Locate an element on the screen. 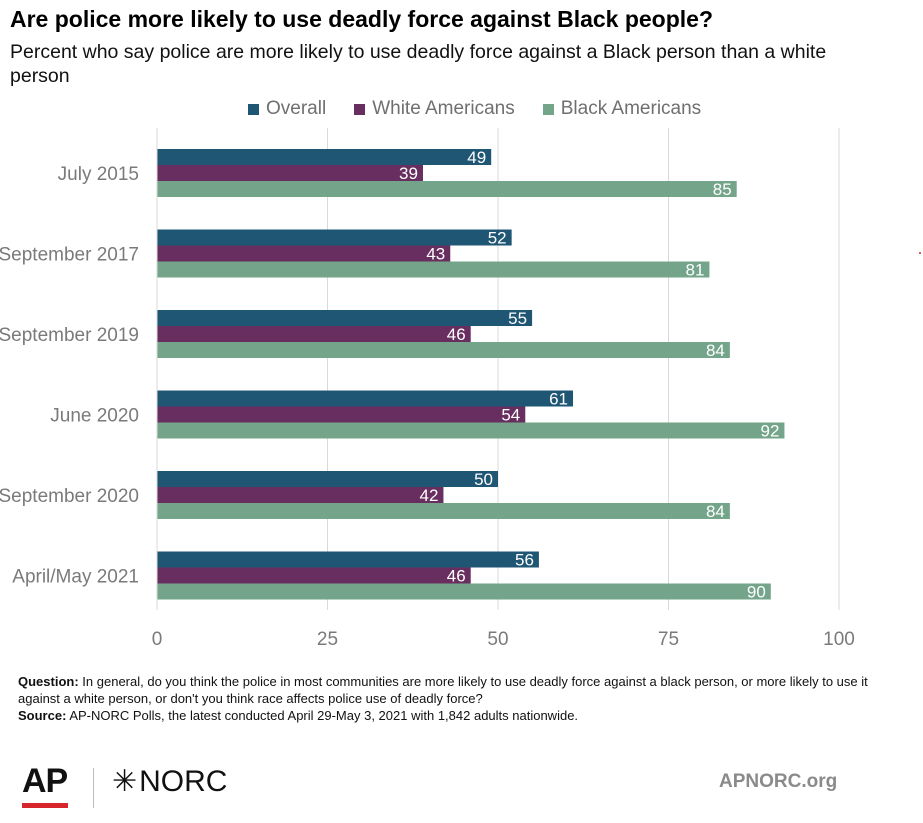 The height and width of the screenshot is (823, 923). legend-swatch-black-americans is located at coordinates (548, 109).